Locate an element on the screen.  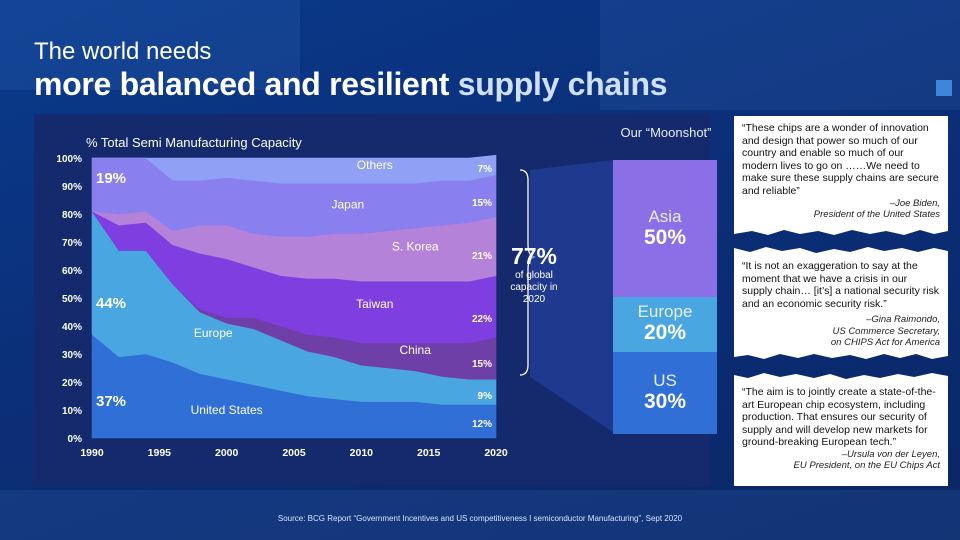
y-tick-label: 80% is located at coordinates (72, 215).